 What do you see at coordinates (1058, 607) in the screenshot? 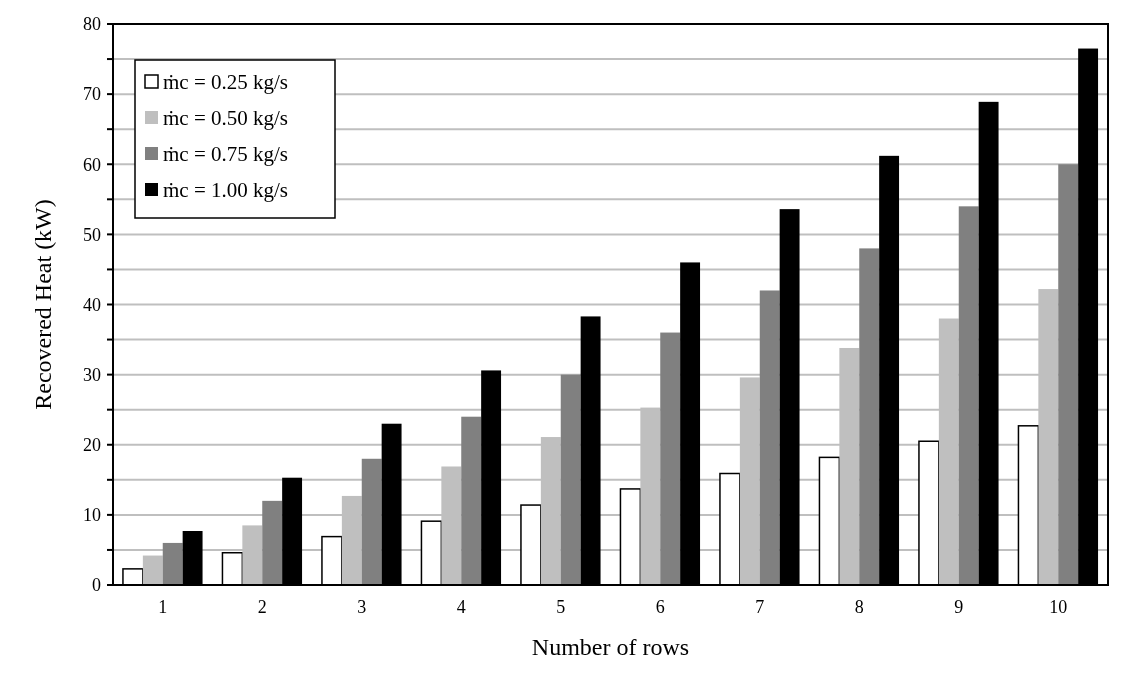
I see `x-tick-label: 10` at bounding box center [1058, 607].